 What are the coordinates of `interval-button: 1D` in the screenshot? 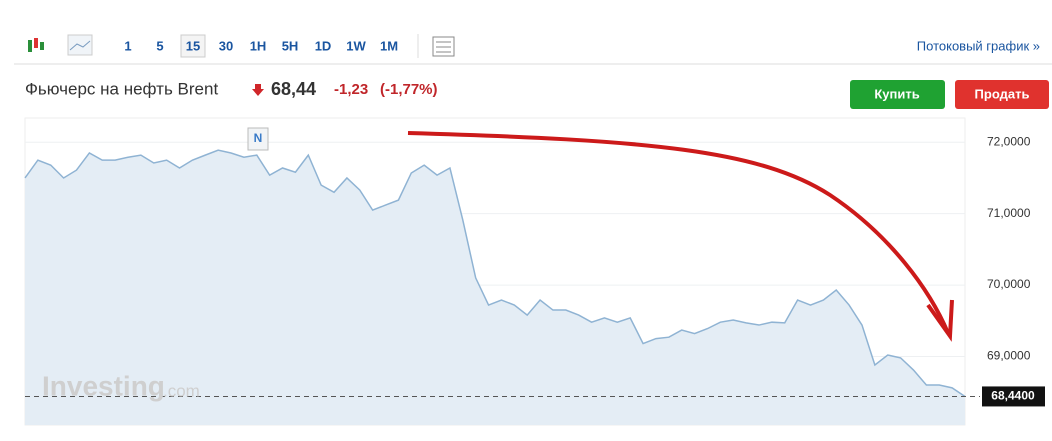 It's located at (323, 45).